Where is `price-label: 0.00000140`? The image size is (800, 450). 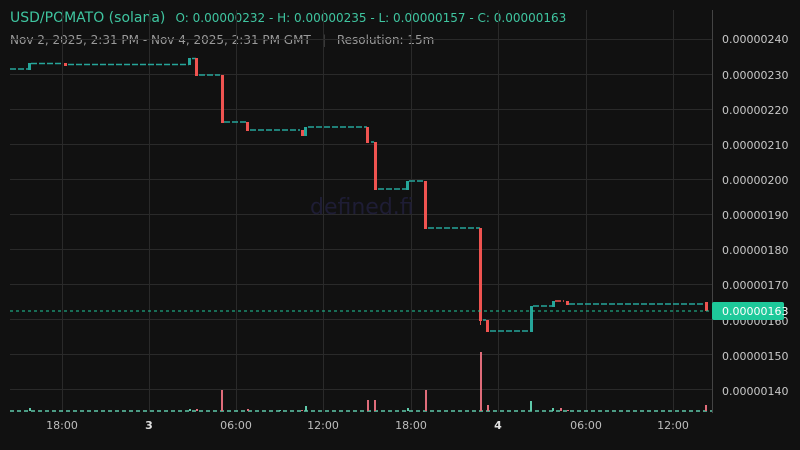
price-label: 0.00000140 is located at coordinates (755, 391).